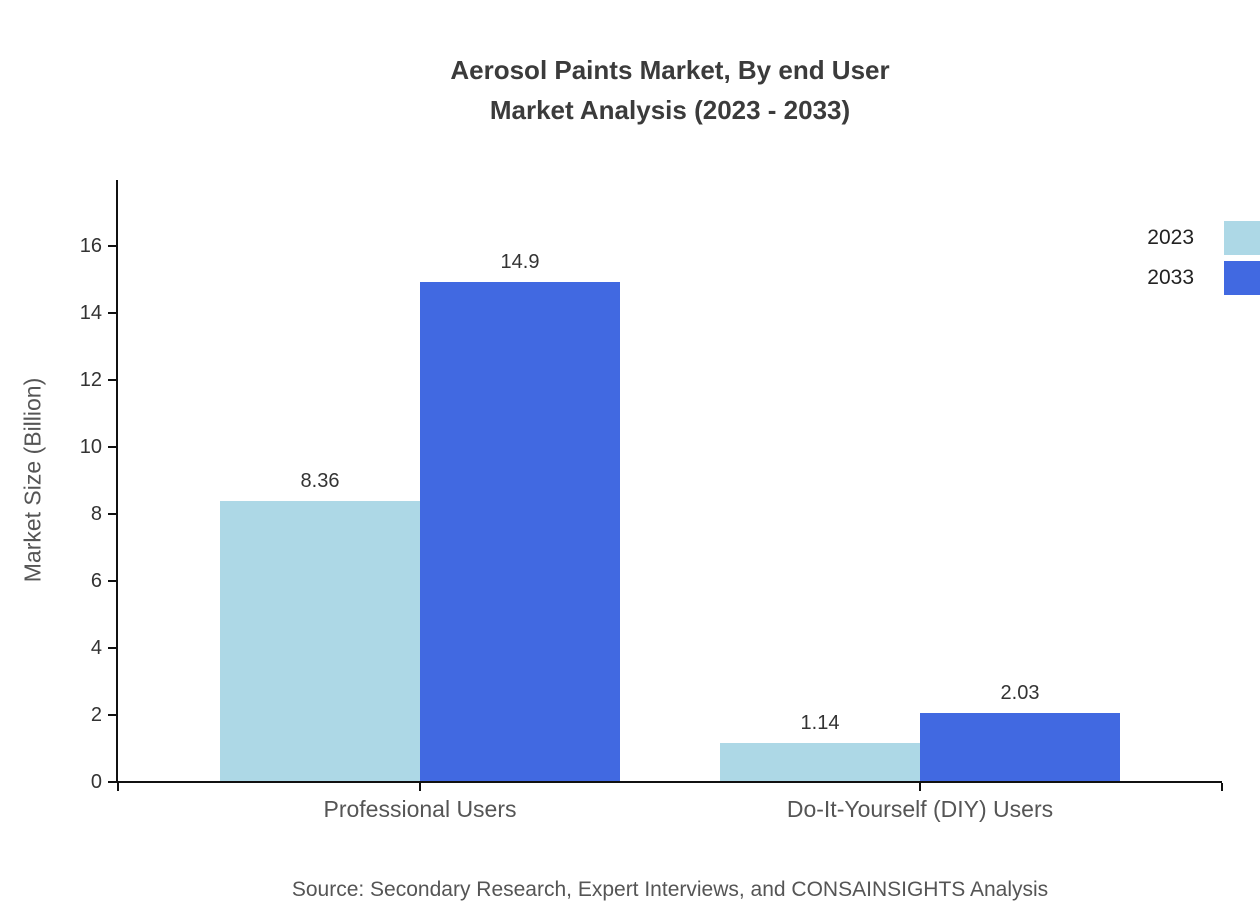 The image size is (1260, 920). What do you see at coordinates (96, 648) in the screenshot?
I see `y-tick-label: 4` at bounding box center [96, 648].